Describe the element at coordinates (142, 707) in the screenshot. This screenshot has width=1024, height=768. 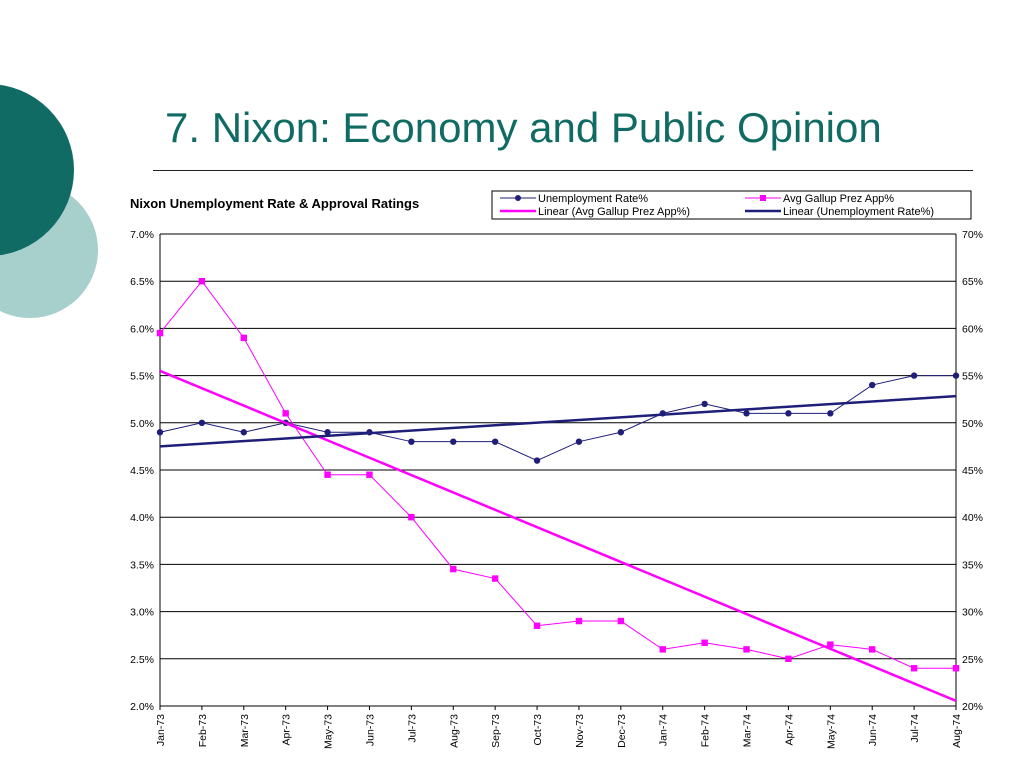
I see `y-left-tick-label: 2.0%` at that location.